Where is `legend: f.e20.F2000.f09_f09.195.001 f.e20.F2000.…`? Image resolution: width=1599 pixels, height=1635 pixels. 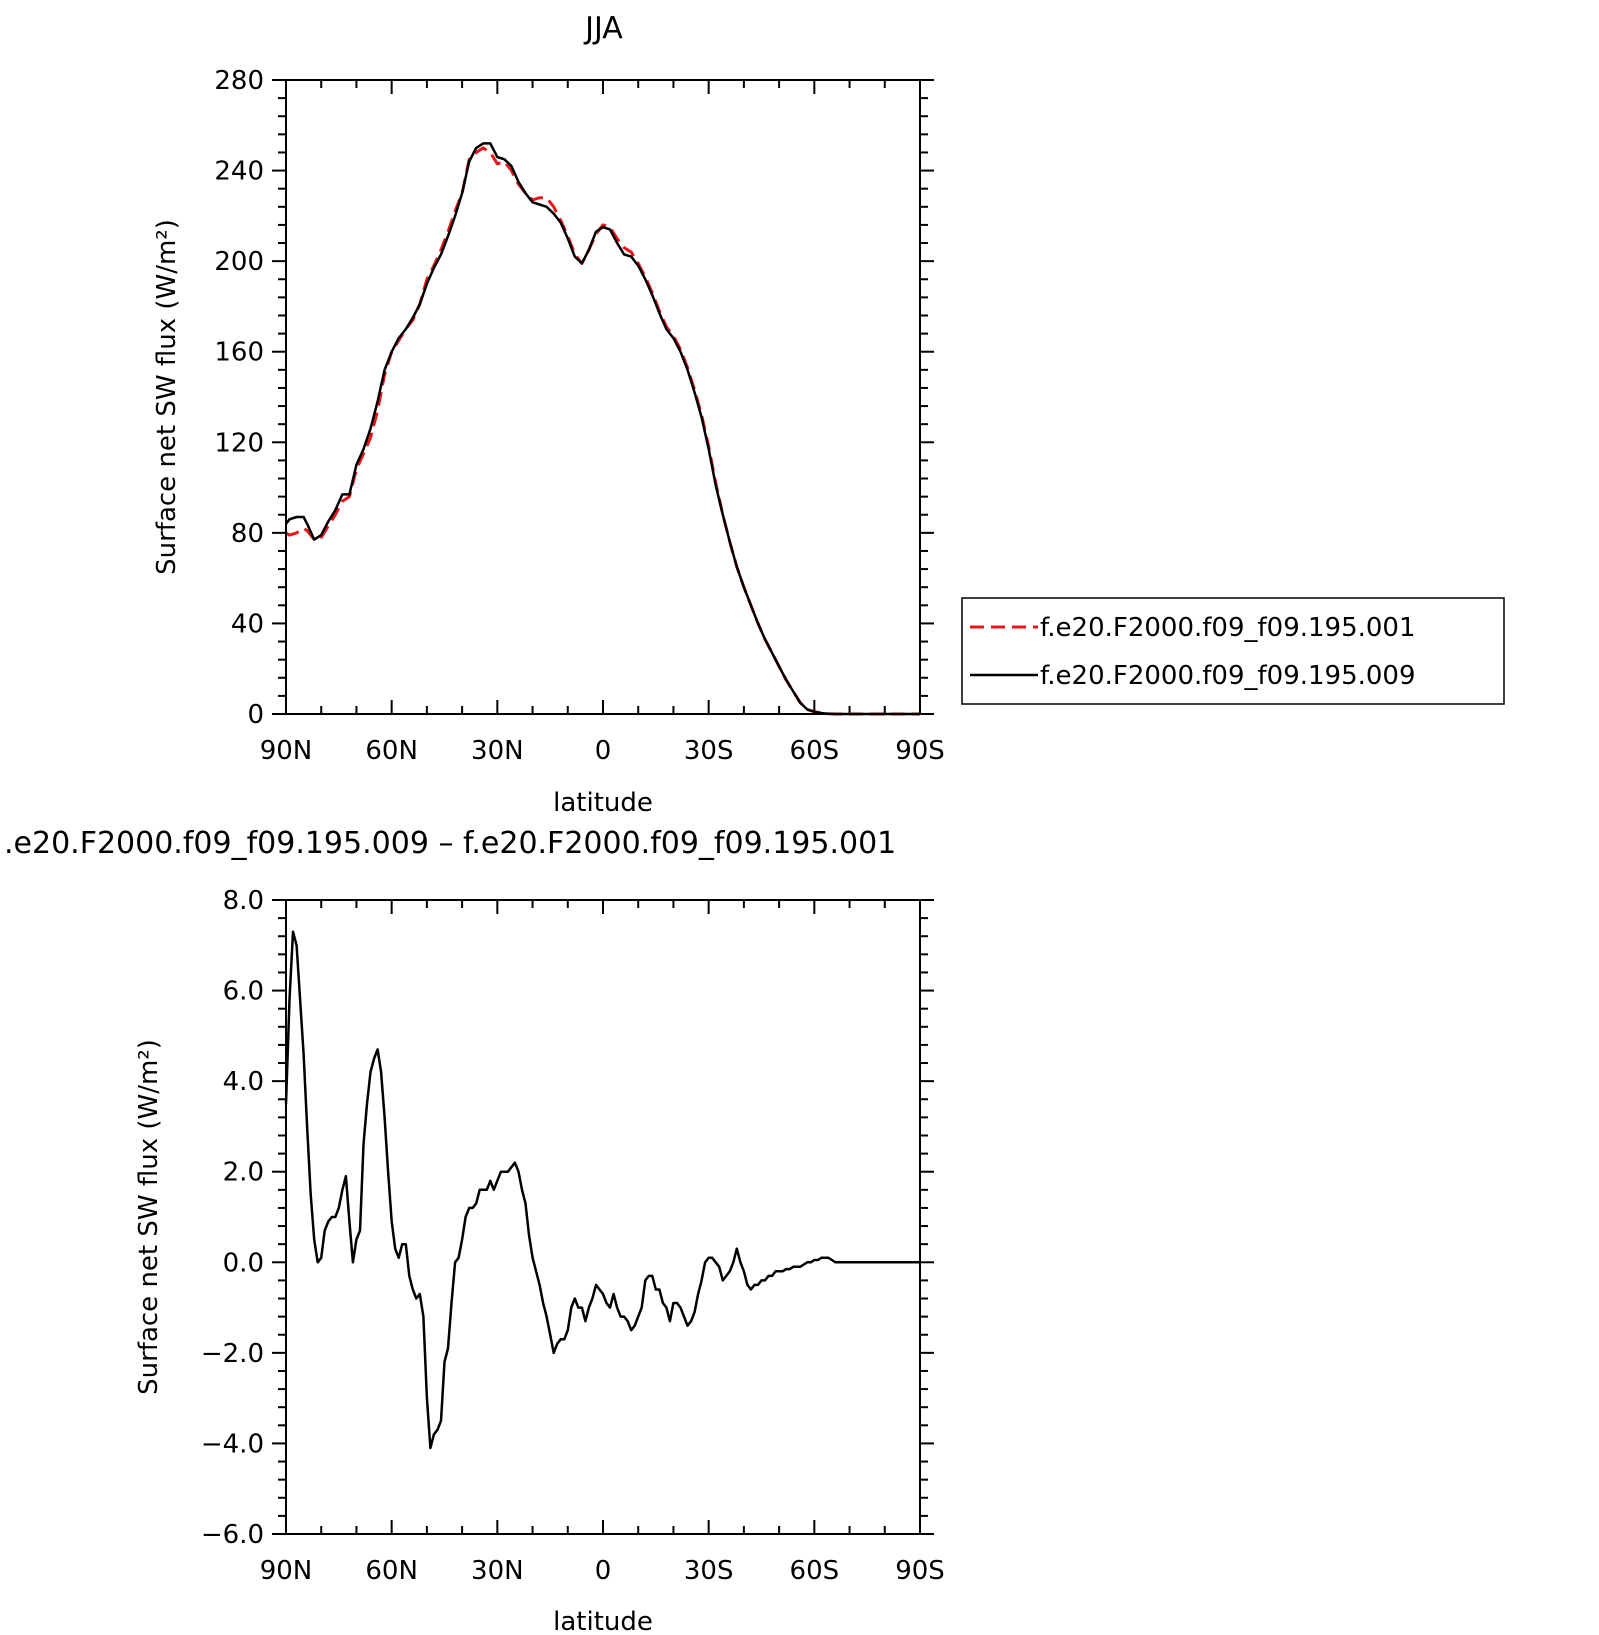
legend: f.e20.F2000.f09_f09.195.001 f.e20.F2000.… is located at coordinates (1233, 651).